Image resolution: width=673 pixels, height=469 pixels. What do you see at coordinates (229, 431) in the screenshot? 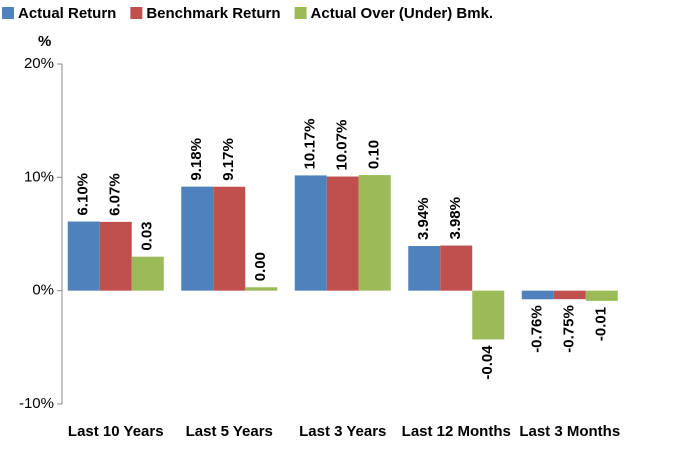
I see `x-tick-label: Last 5 Years` at bounding box center [229, 431].